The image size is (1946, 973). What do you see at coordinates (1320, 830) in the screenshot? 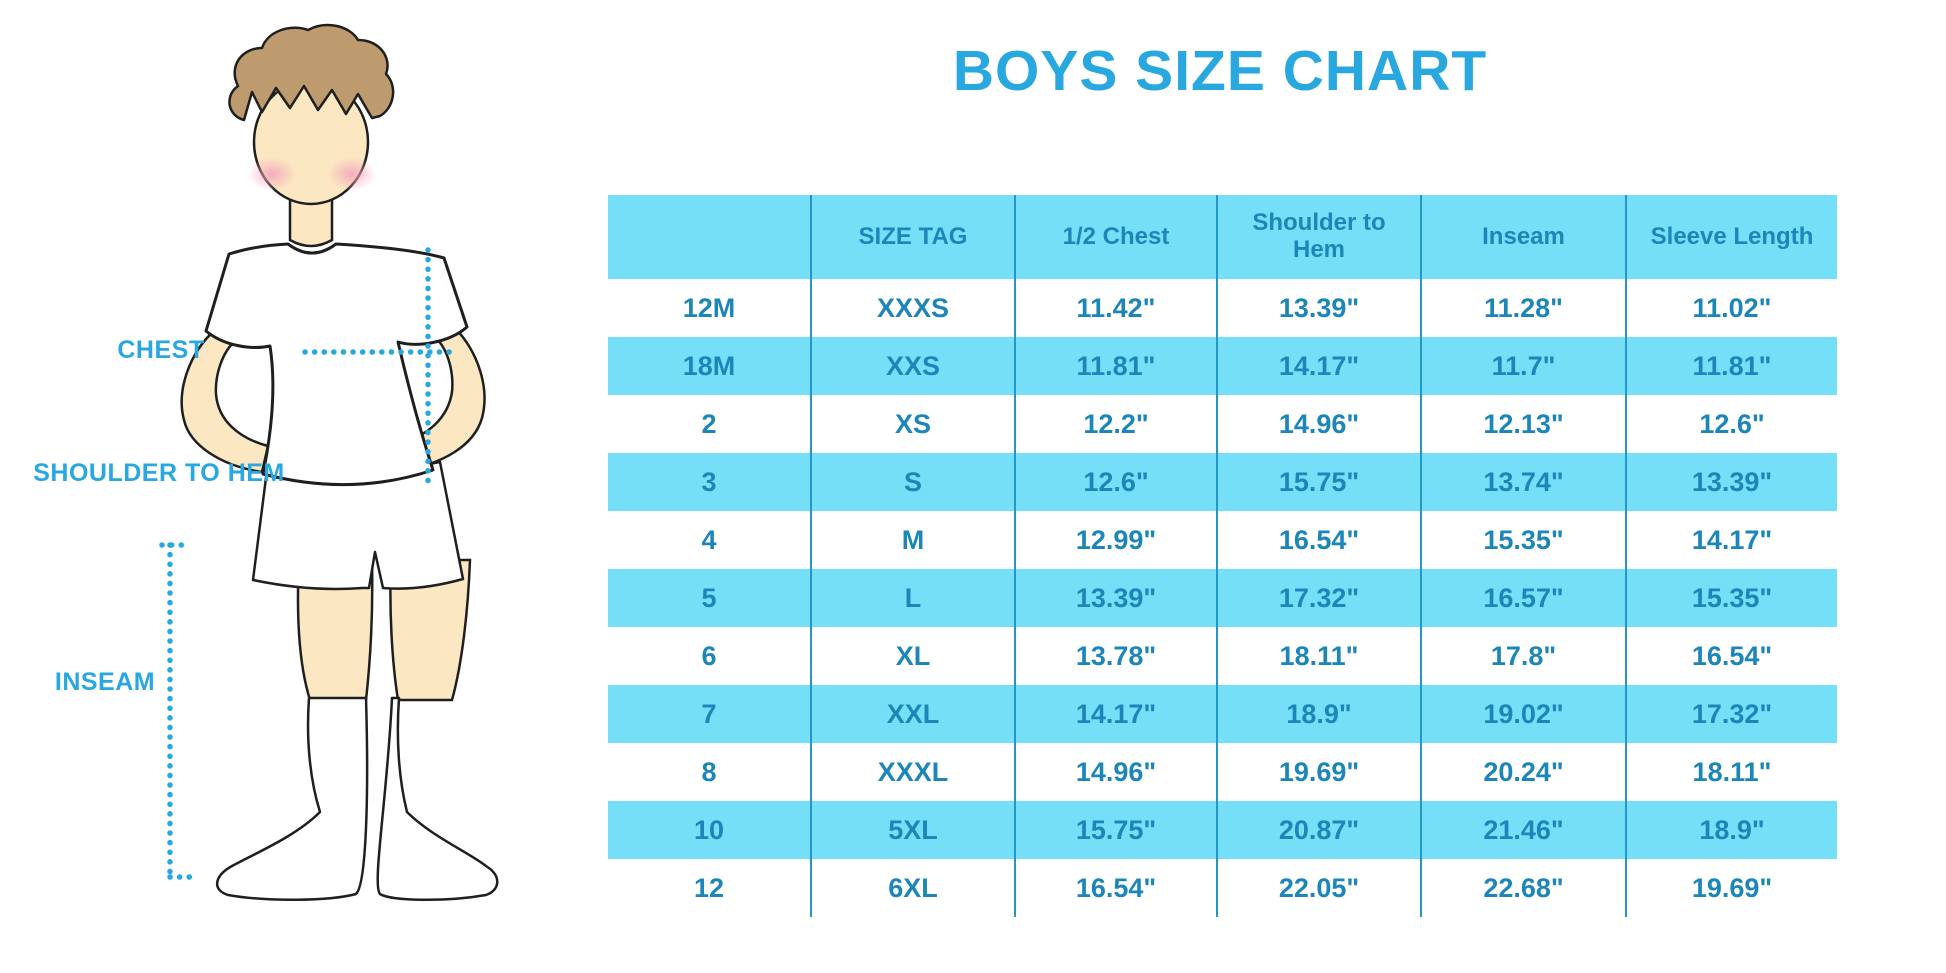
I see `value-cell: 20.87"` at bounding box center [1320, 830].